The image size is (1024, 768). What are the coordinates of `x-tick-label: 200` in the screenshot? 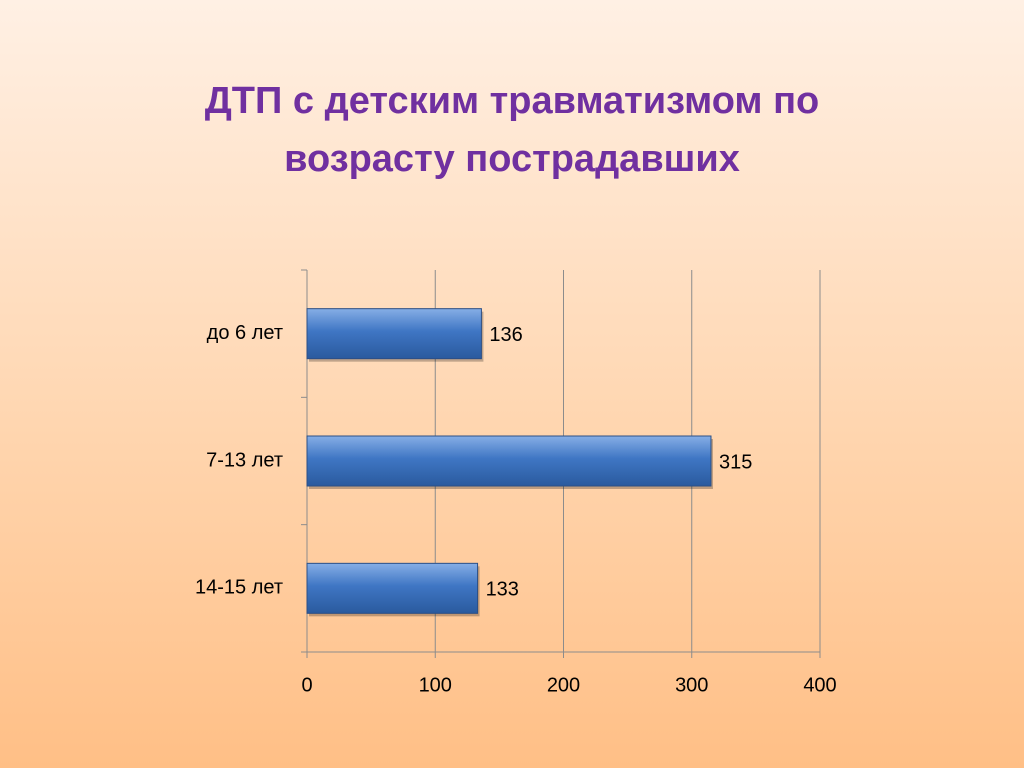 It's located at (563, 685).